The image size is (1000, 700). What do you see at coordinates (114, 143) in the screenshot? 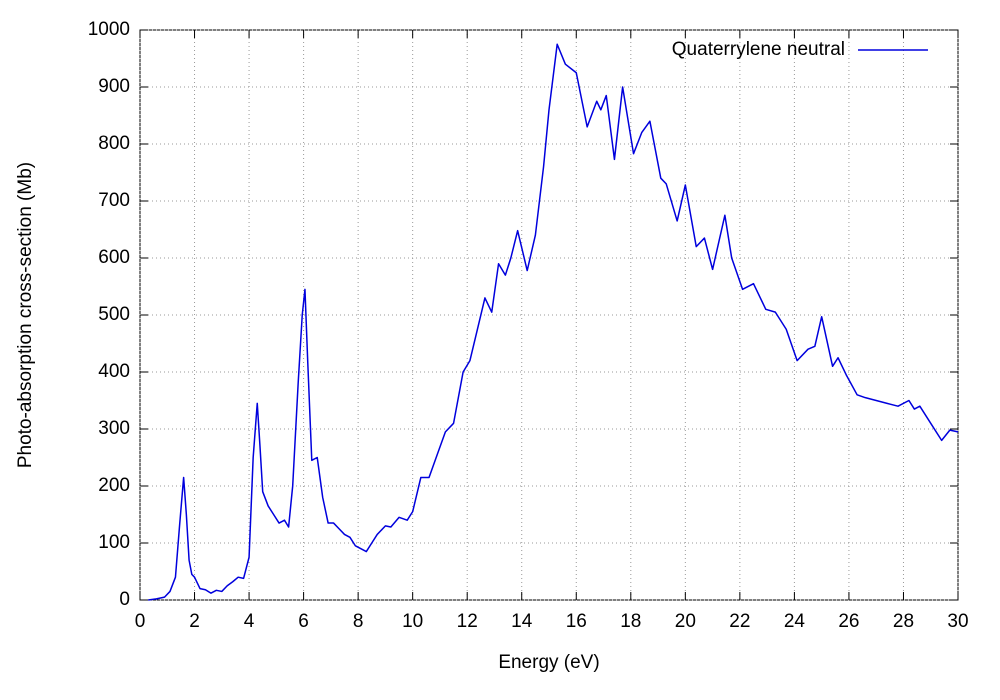
I see `y-tick-label: 800` at bounding box center [114, 143].